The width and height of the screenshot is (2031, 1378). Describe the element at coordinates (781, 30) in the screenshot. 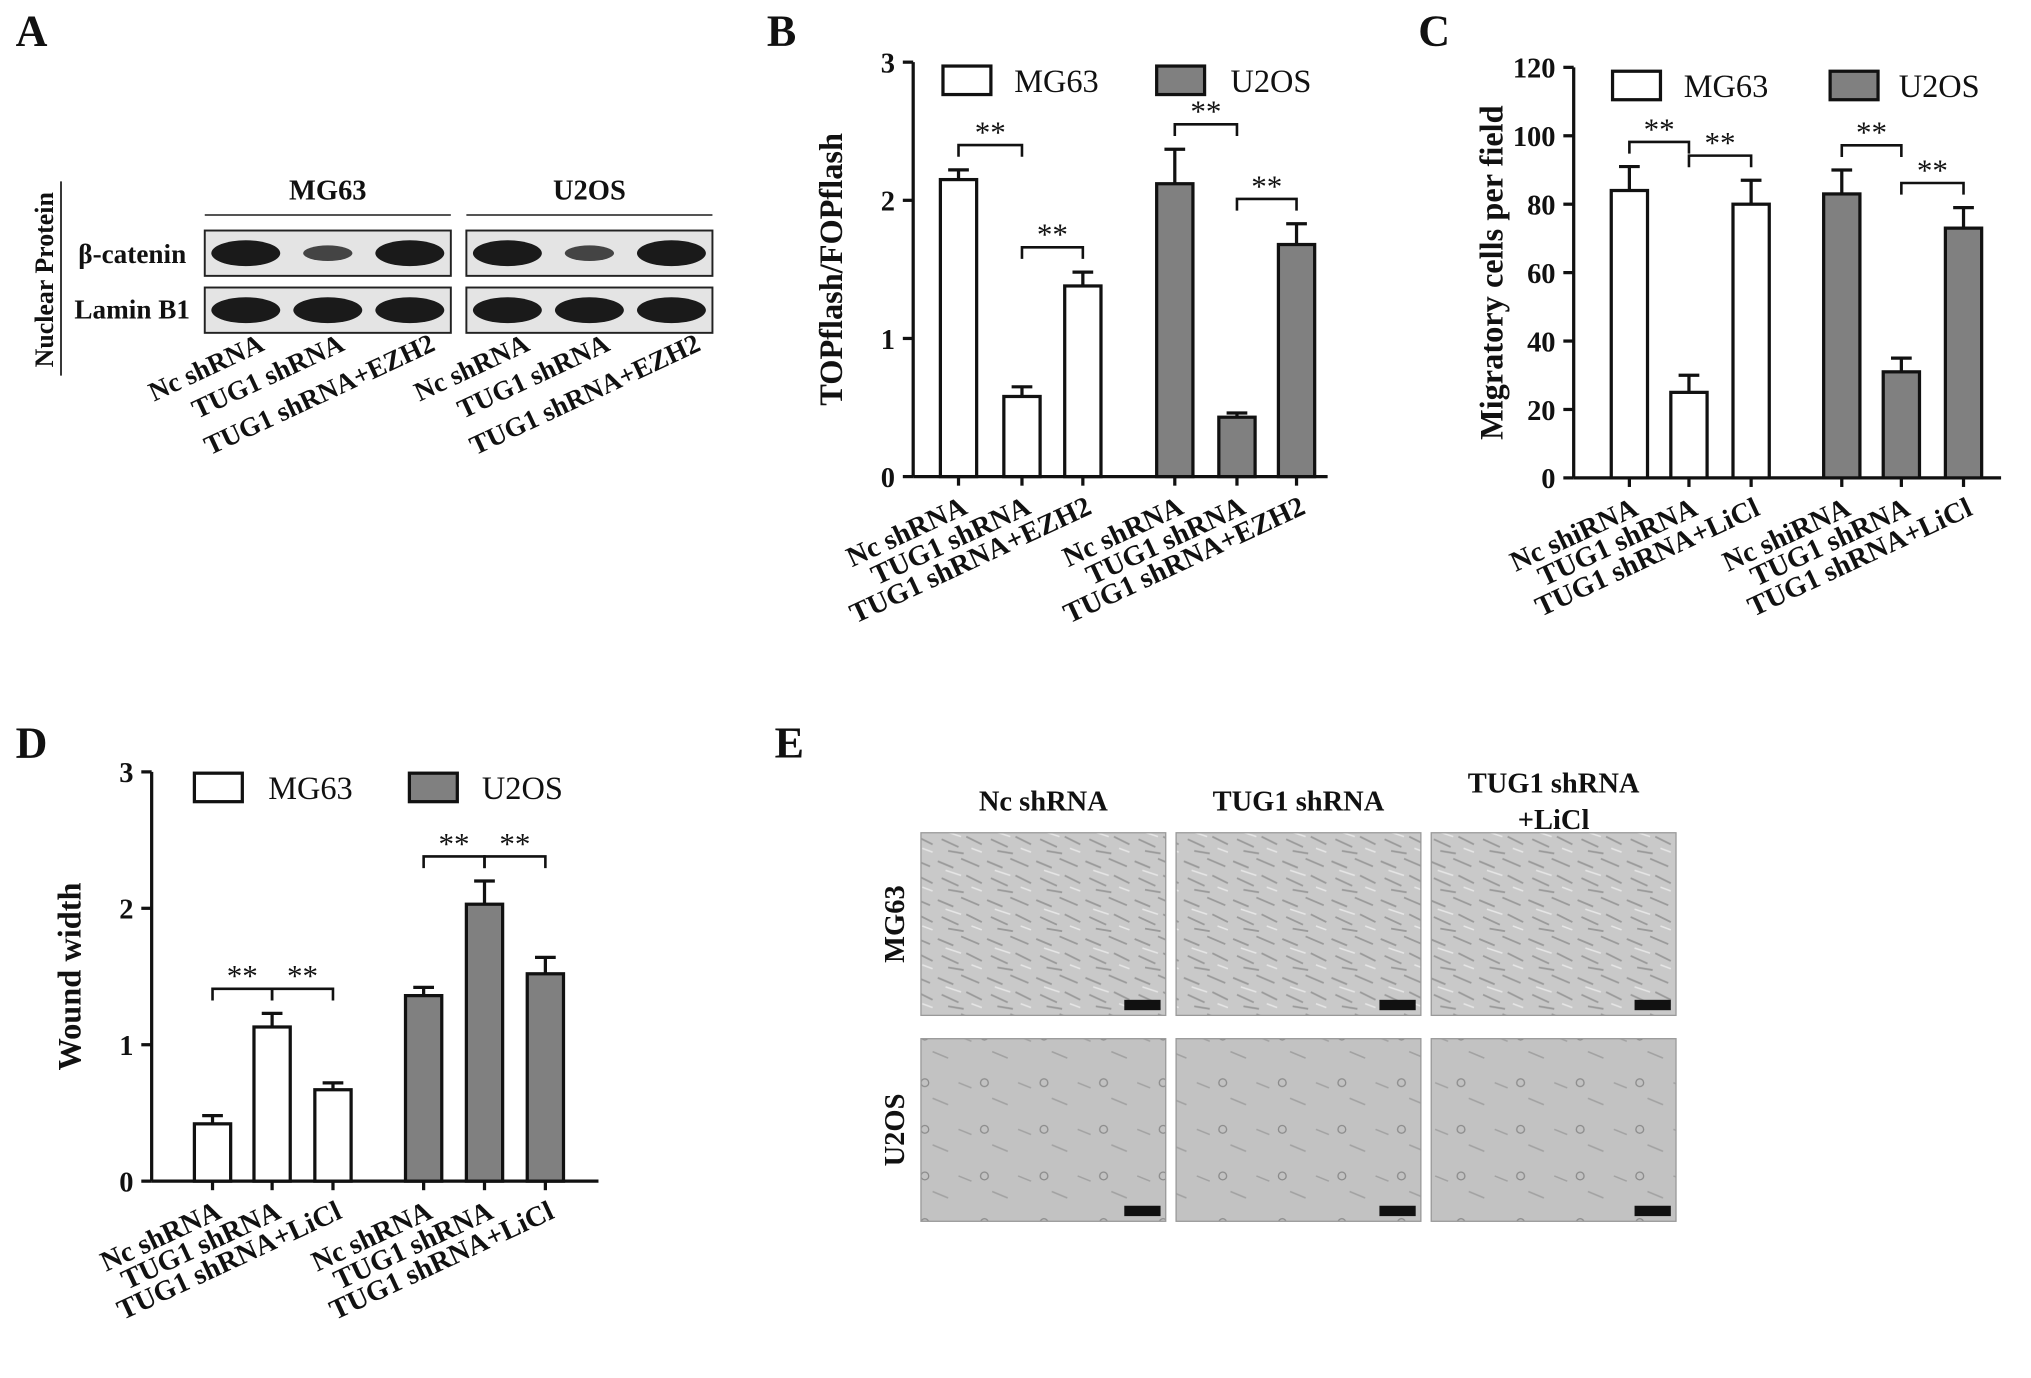

I see `panel-letter: B` at that location.